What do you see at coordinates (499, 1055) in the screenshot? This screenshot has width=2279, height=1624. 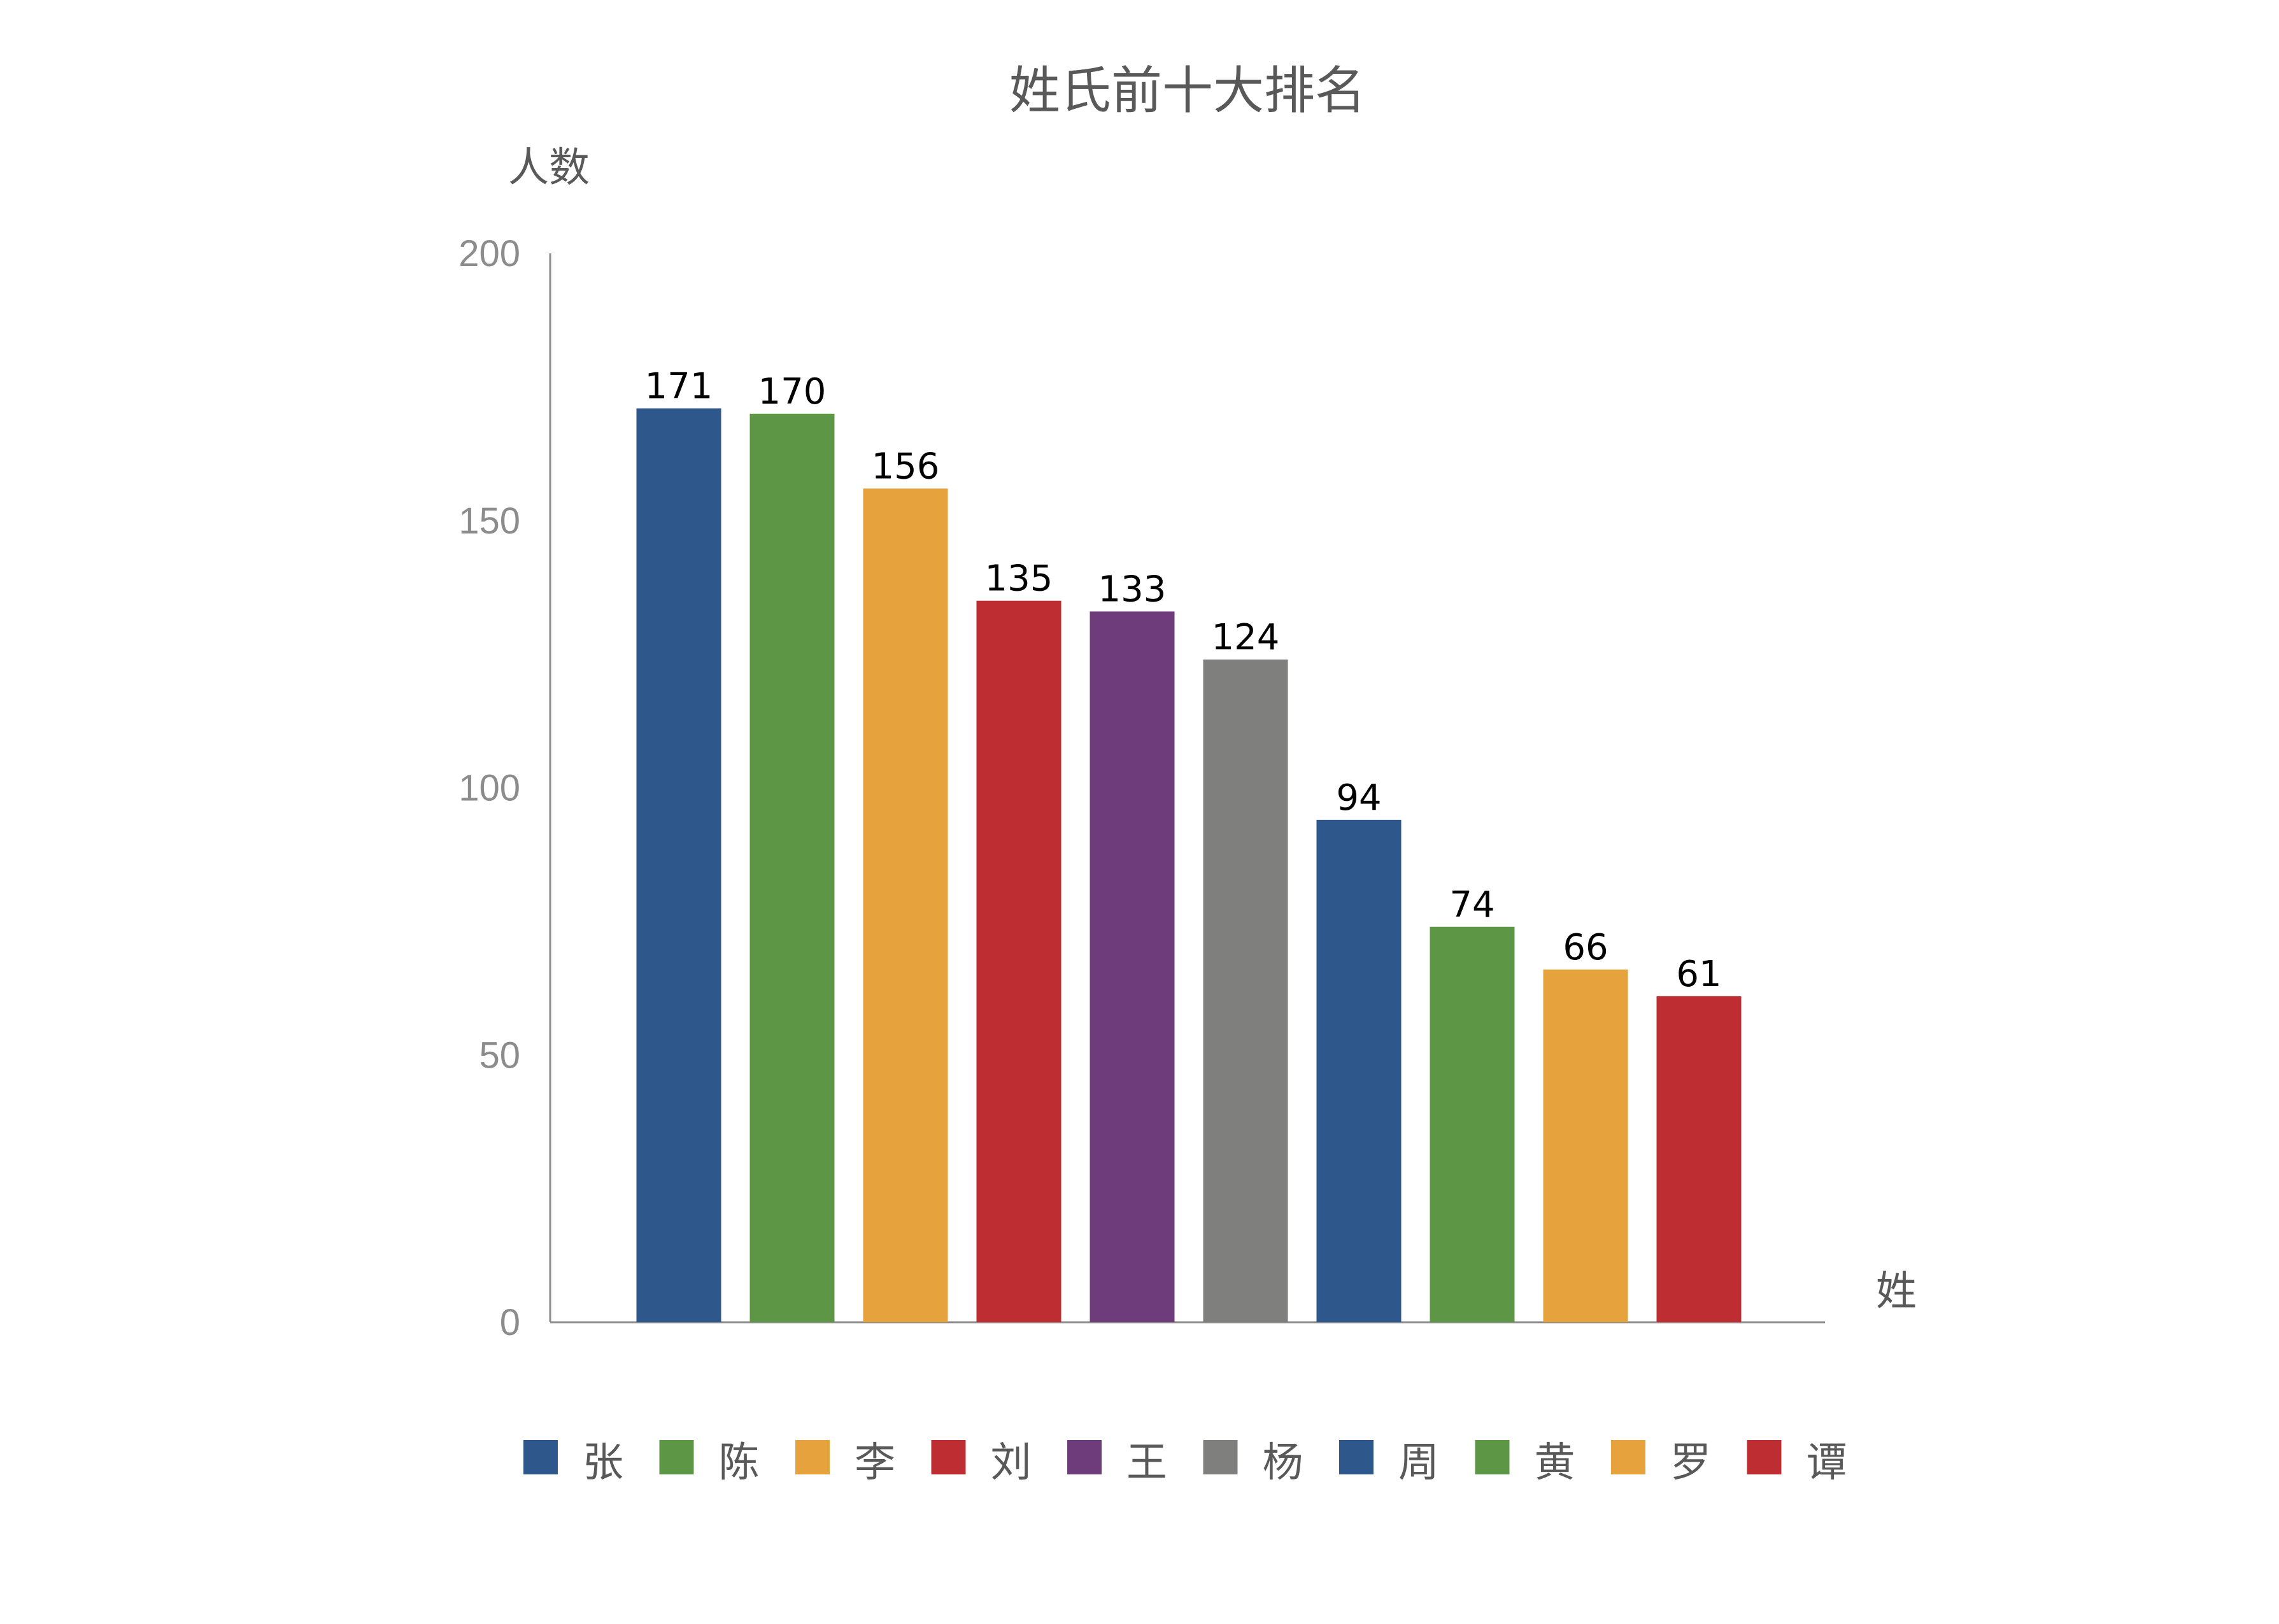 I see `y-tick-label: 50` at bounding box center [499, 1055].